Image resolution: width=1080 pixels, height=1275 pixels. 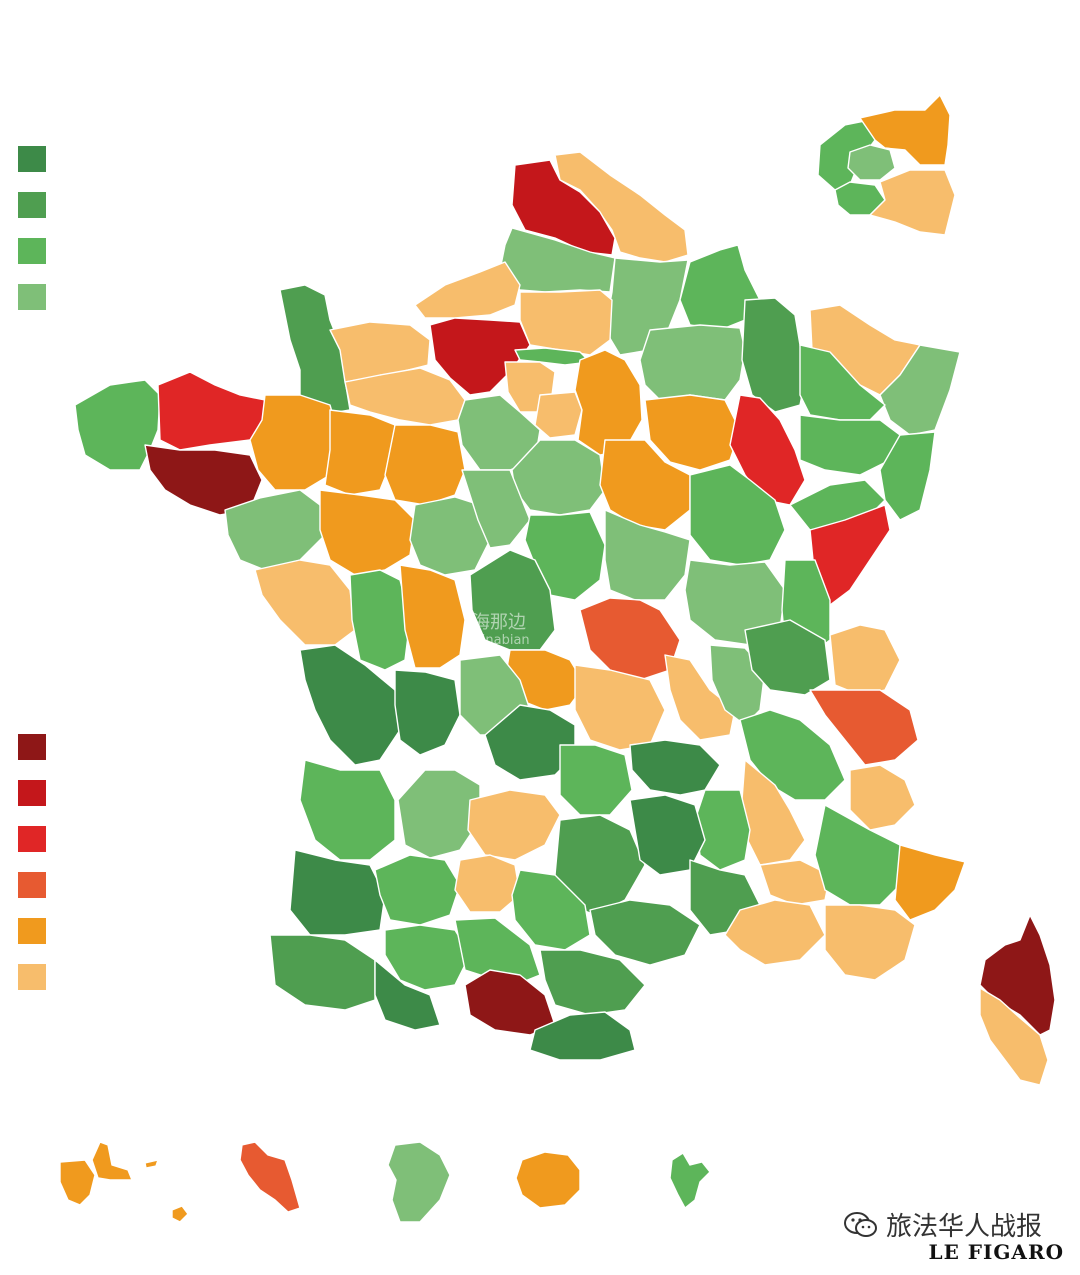 What do you see at coordinates (425, 465) in the screenshot?
I see `dept-sarthe` at bounding box center [425, 465].